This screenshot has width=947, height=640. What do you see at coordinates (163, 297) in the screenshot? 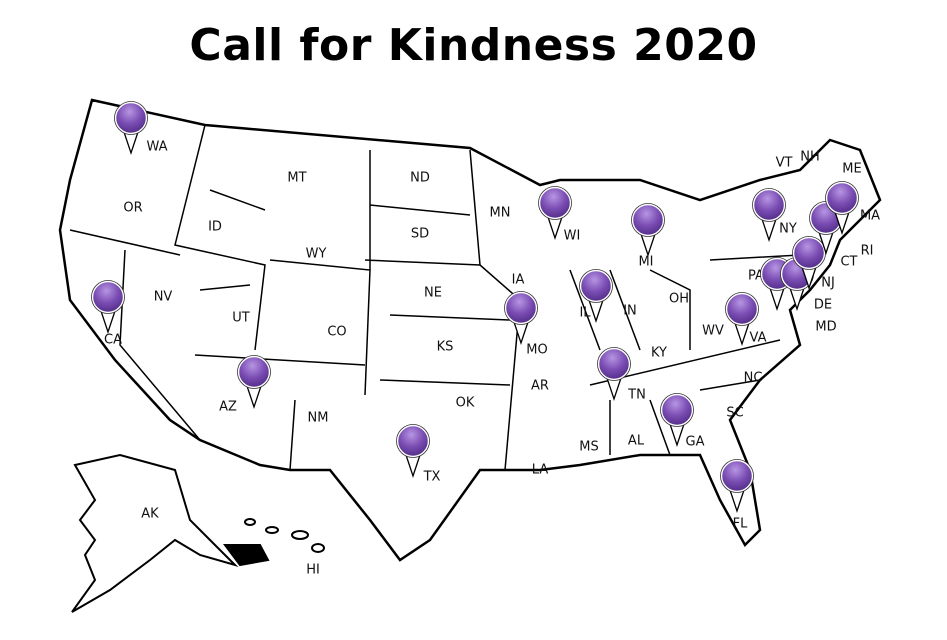
I see `state-label-nv: NV` at bounding box center [163, 297].